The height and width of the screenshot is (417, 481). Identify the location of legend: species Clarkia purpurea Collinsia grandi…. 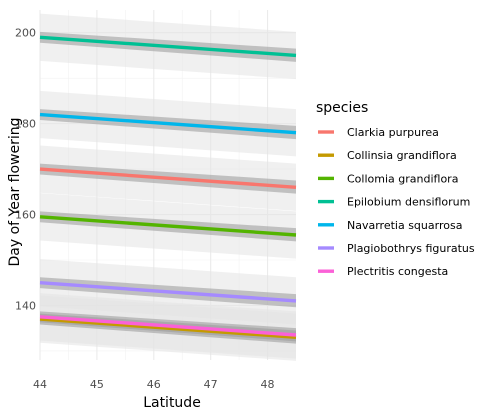
(395, 190).